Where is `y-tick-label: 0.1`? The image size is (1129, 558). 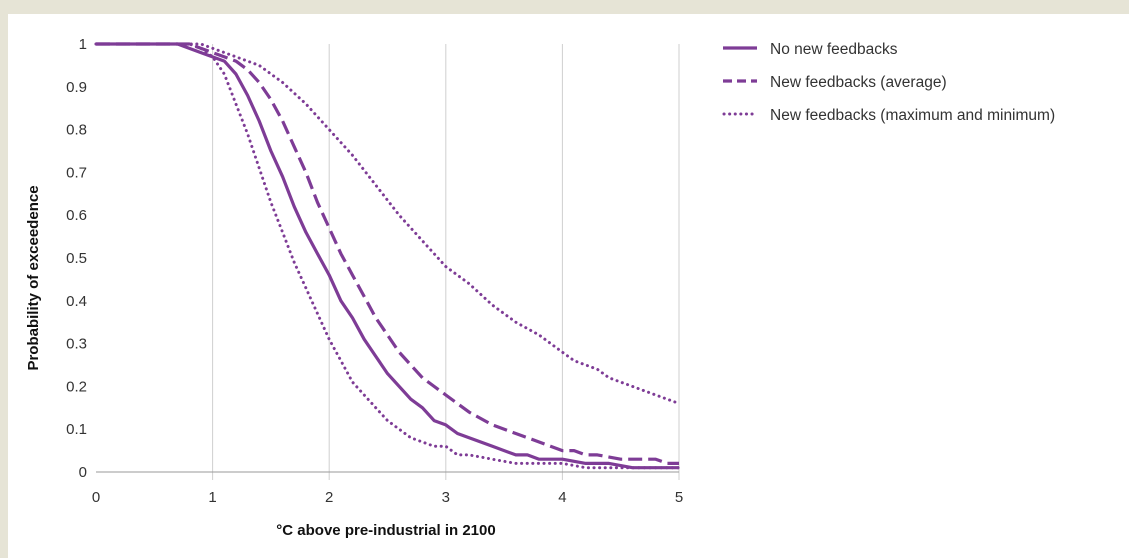 y-tick-label: 0.1 is located at coordinates (76, 429).